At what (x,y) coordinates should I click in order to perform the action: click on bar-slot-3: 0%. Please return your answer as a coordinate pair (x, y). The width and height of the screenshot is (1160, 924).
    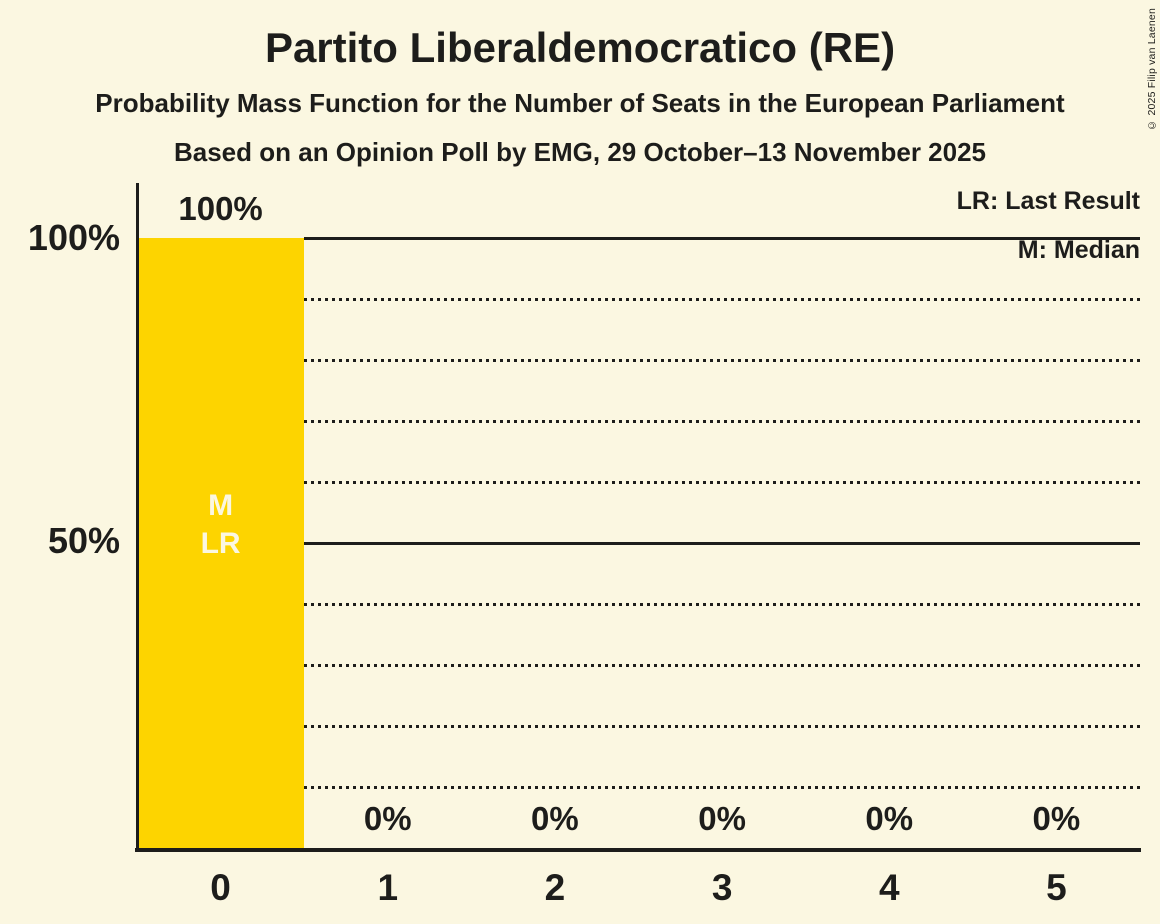
    Looking at the image, I should click on (722, 543).